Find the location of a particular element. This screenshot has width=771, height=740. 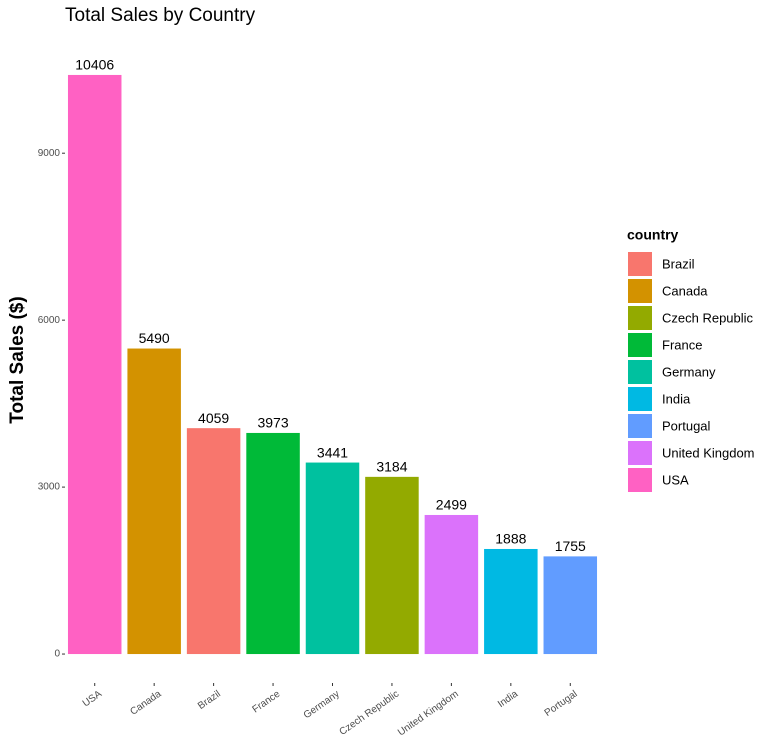

legend-label: Portugal is located at coordinates (686, 425).